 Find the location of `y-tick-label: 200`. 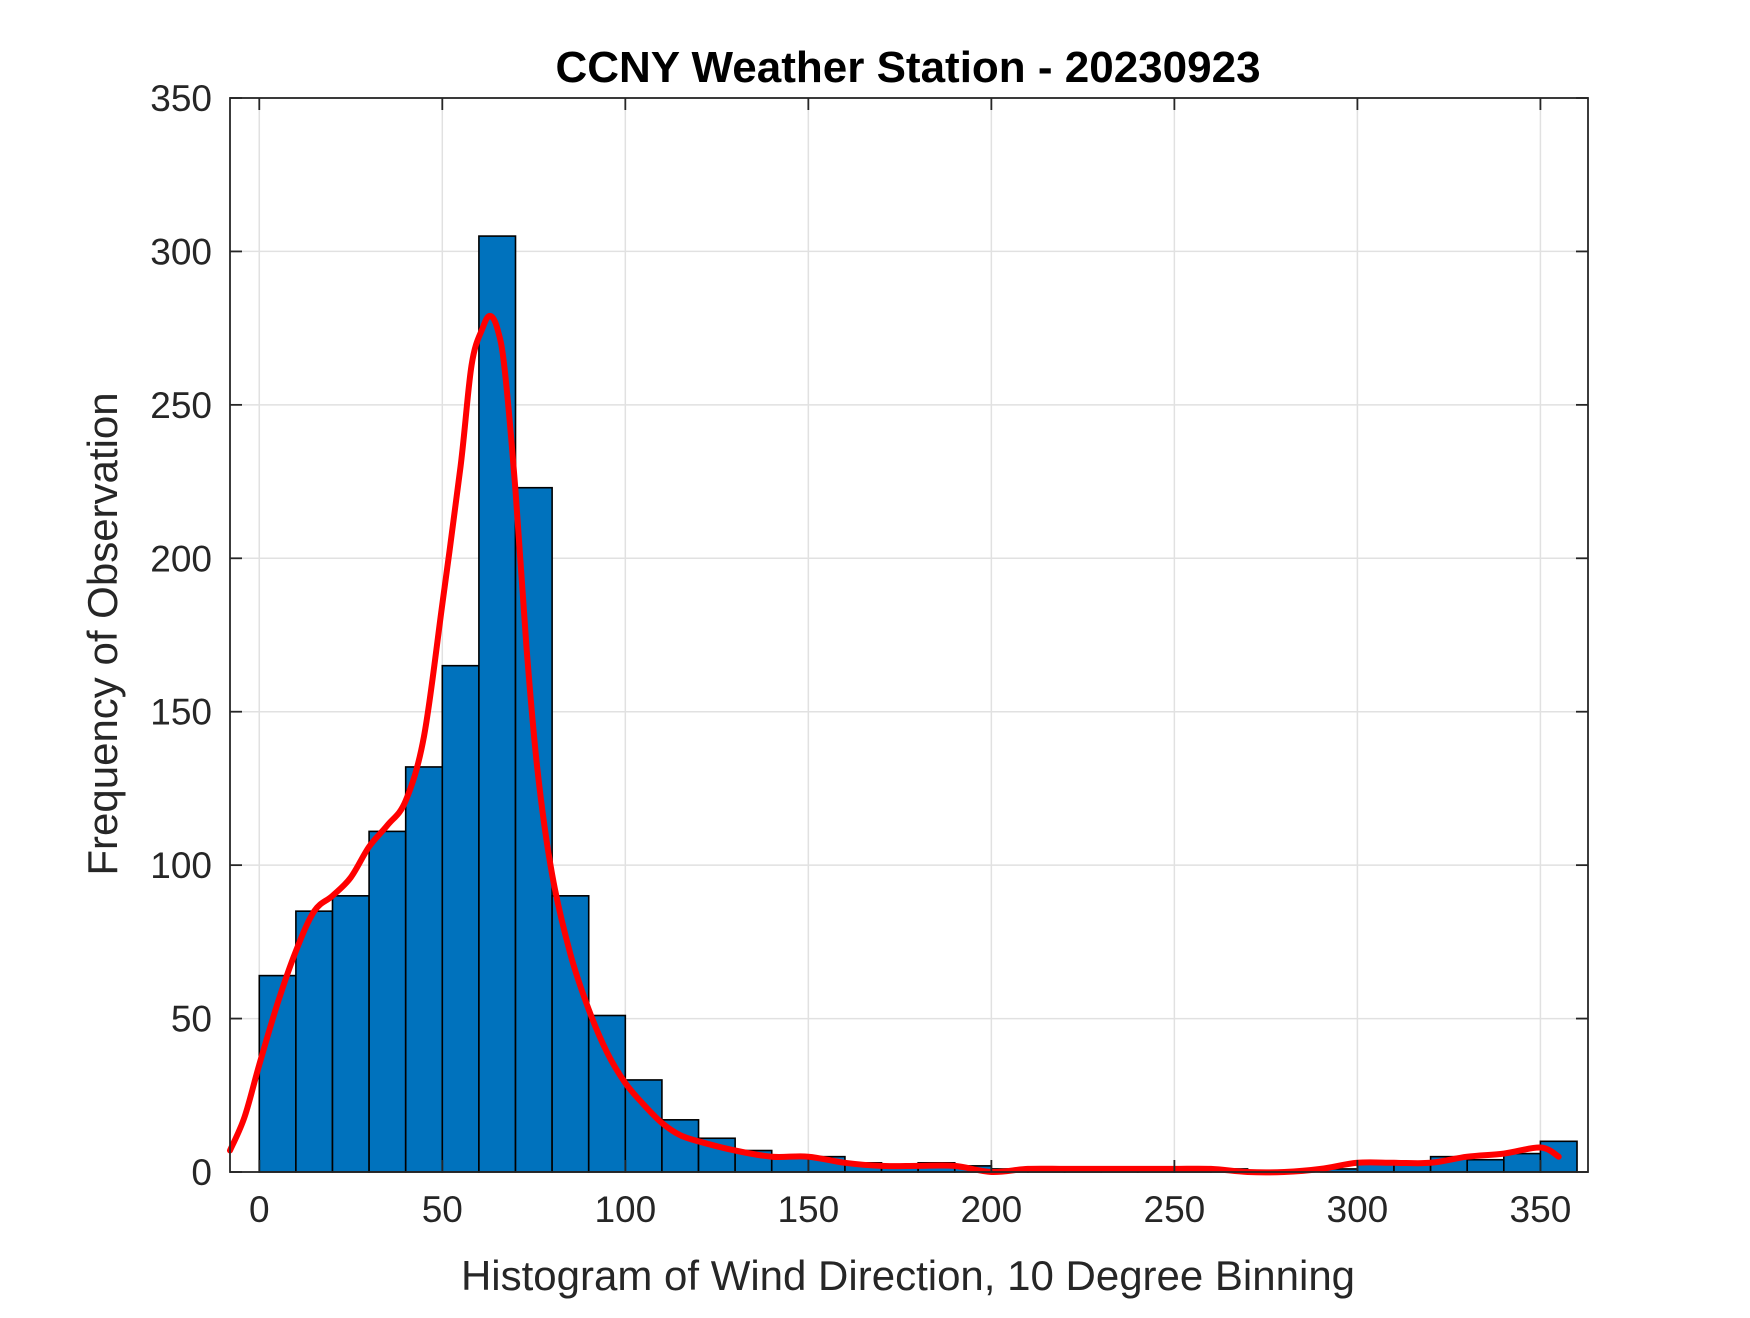

y-tick-label: 200 is located at coordinates (181, 558).